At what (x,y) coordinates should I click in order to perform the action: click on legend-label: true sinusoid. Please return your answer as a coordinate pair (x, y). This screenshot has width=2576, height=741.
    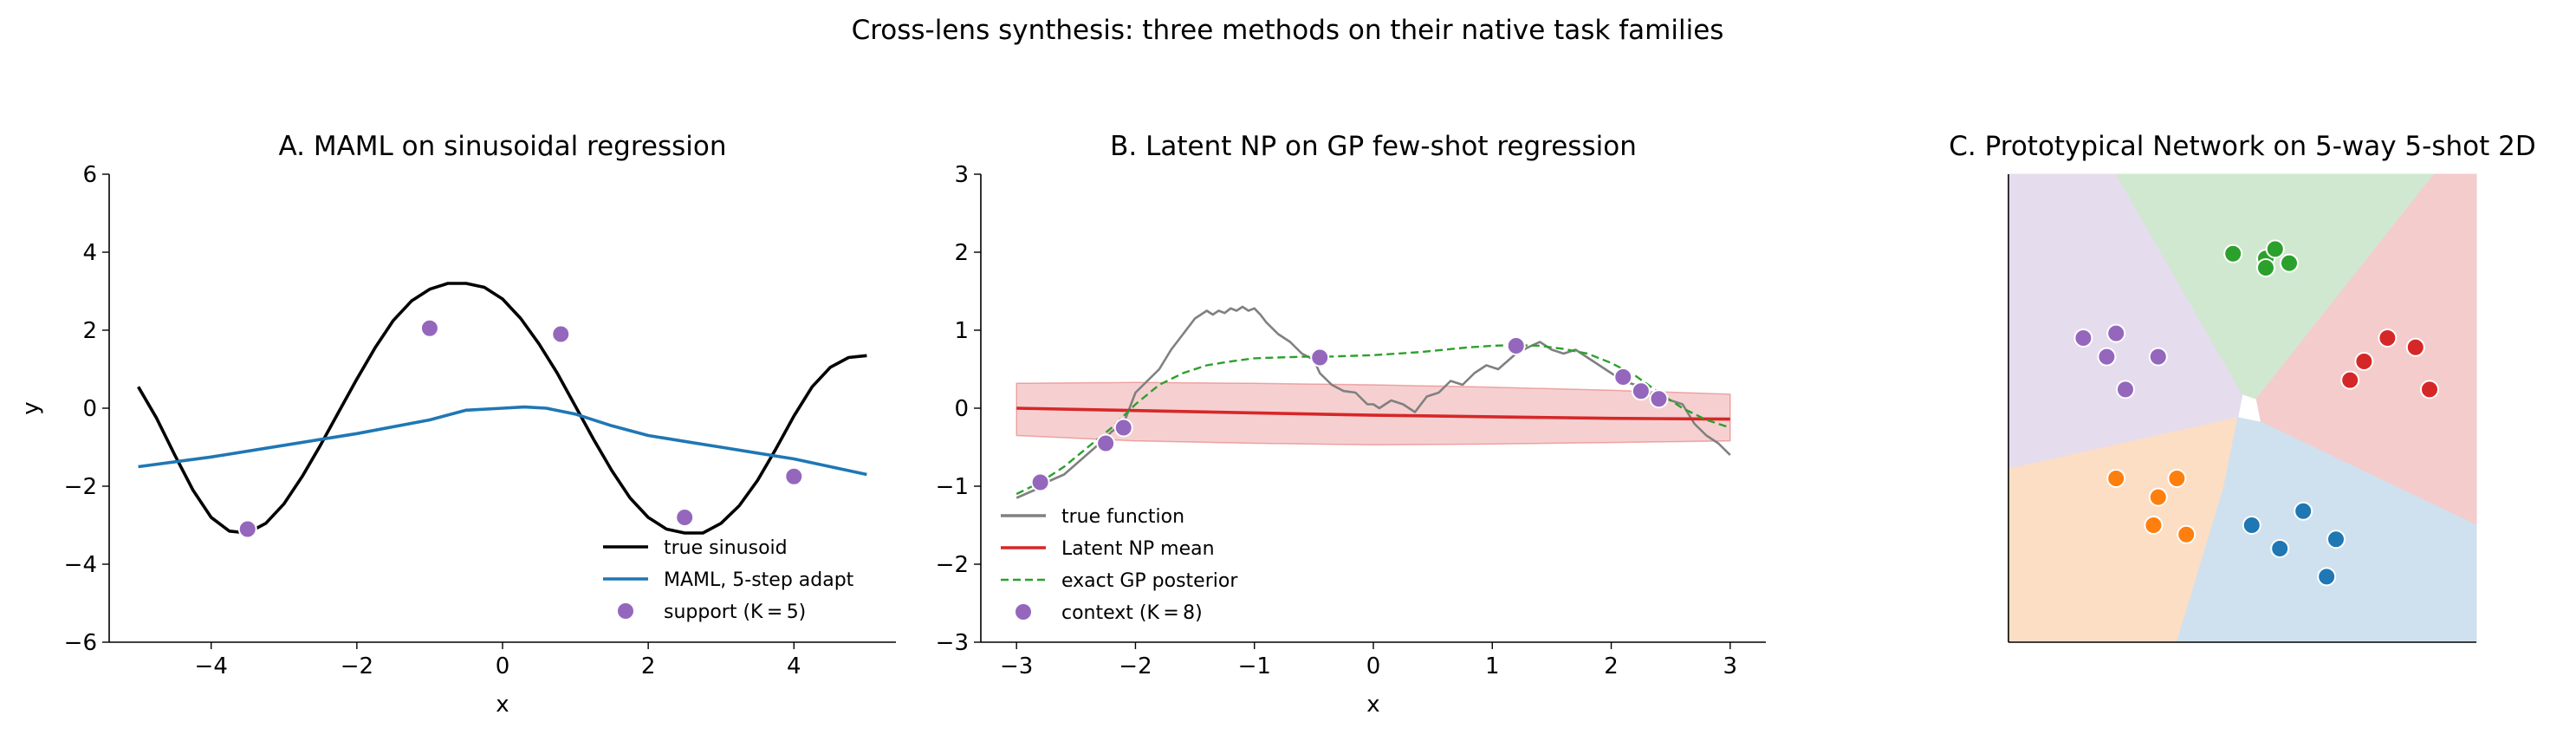
    Looking at the image, I should click on (726, 548).